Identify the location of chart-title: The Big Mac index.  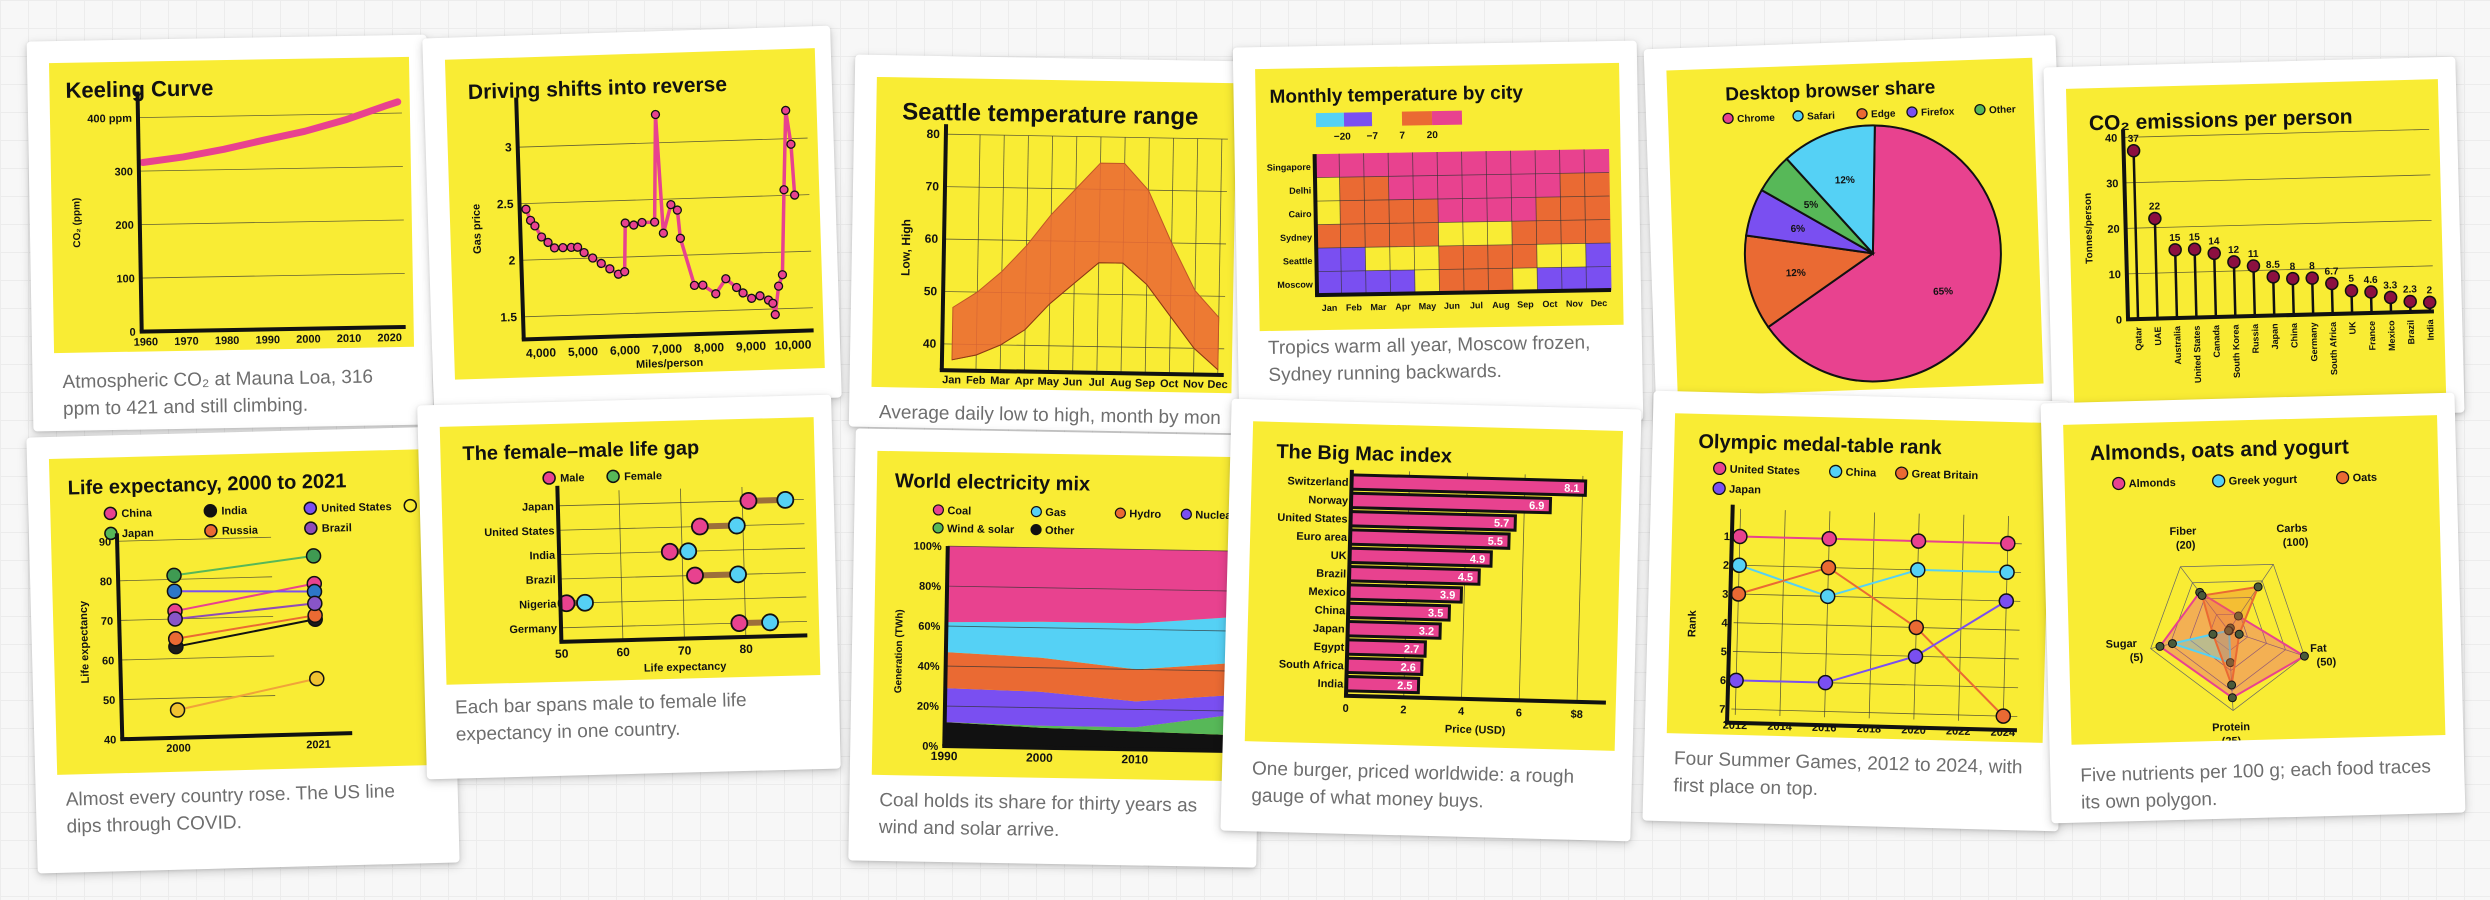
(1364, 454).